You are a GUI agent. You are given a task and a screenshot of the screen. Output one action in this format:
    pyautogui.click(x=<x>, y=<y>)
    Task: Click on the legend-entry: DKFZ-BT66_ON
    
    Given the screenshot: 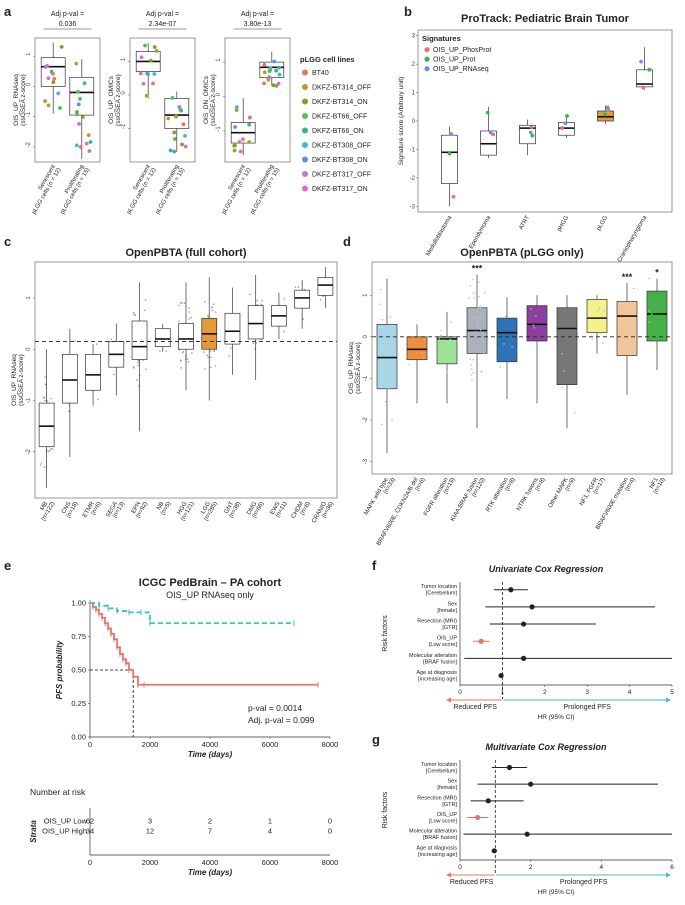 What is the action you would take?
    pyautogui.click(x=338, y=131)
    